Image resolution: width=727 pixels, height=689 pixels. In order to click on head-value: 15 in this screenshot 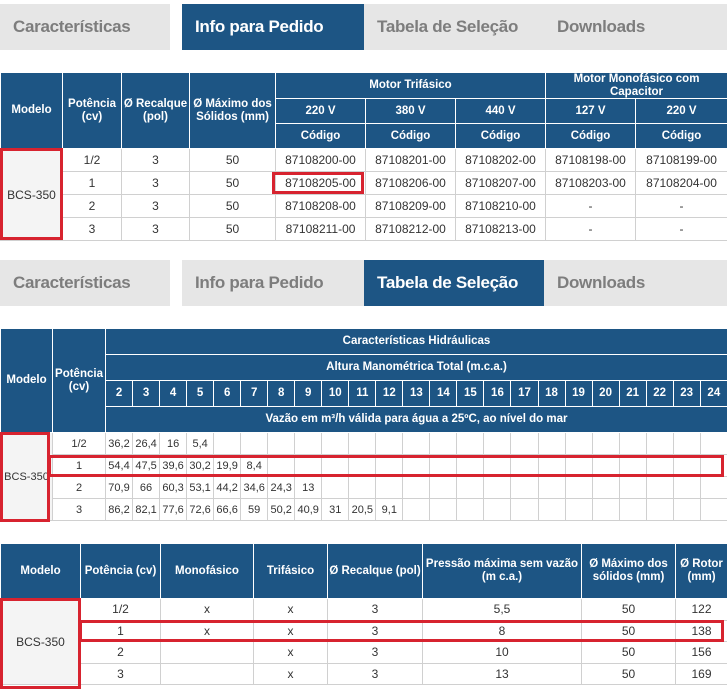, I will do `click(470, 393)`.